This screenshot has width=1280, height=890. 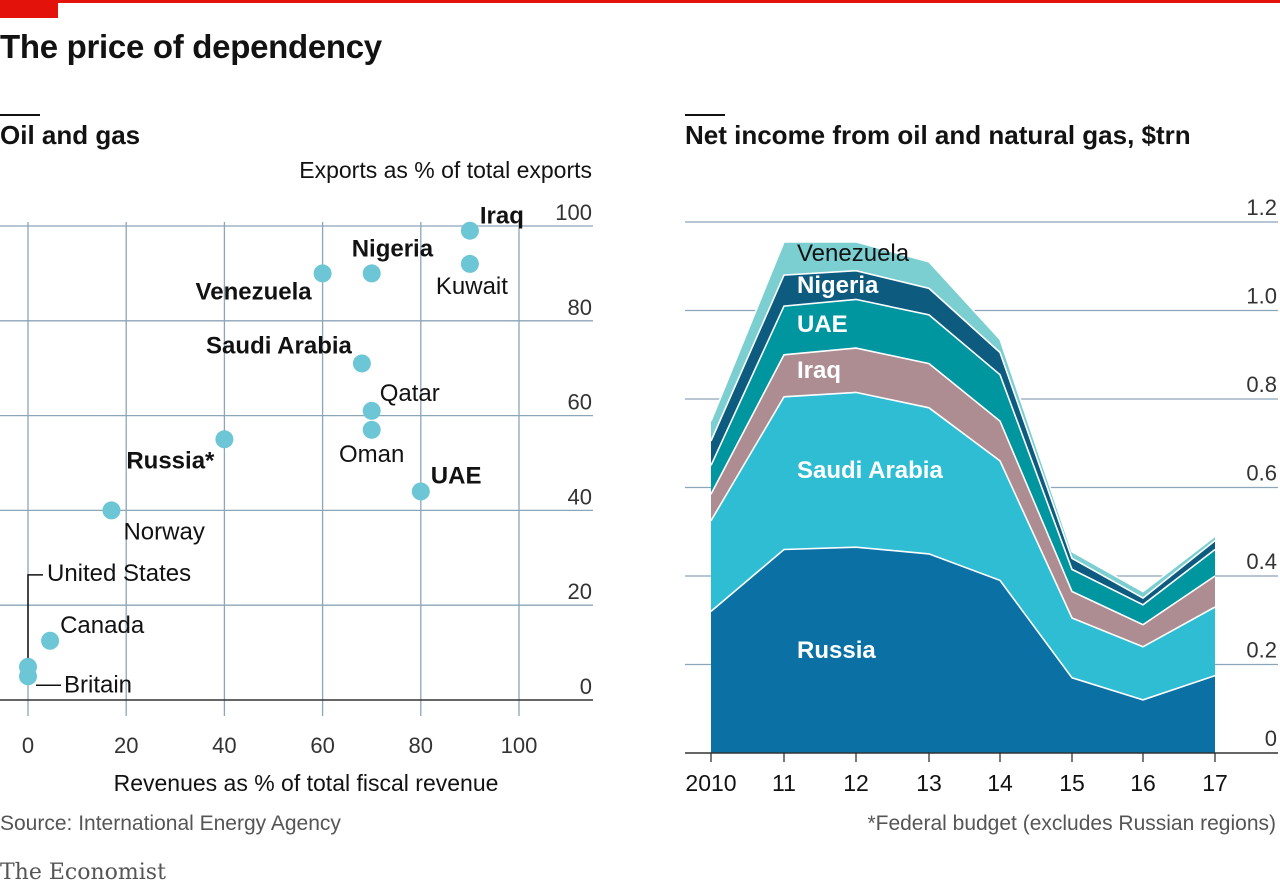 What do you see at coordinates (456, 475) in the screenshot?
I see `point-label-uae: UAE` at bounding box center [456, 475].